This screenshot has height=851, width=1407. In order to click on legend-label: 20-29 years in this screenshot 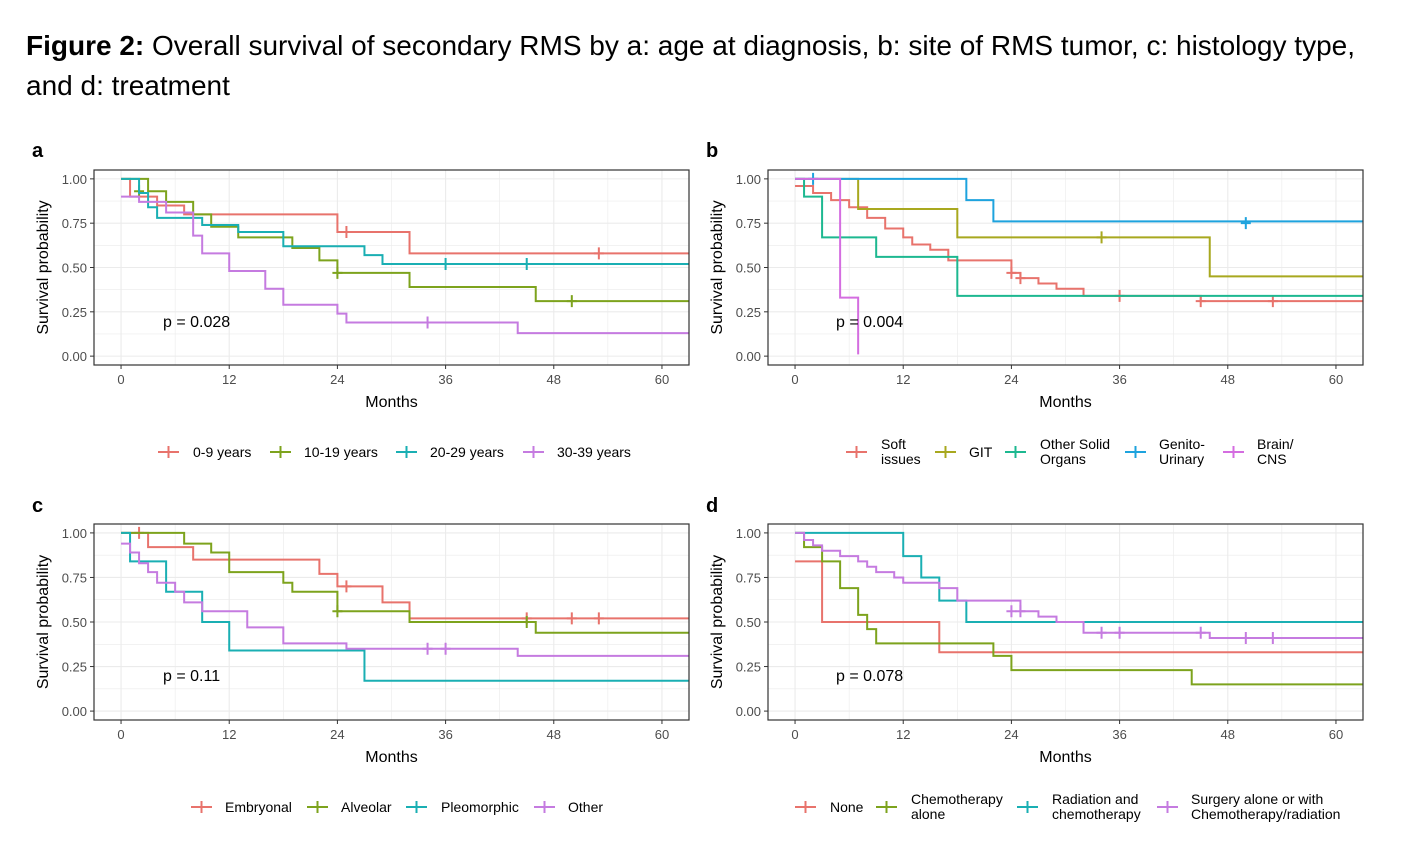, I will do `click(467, 452)`.